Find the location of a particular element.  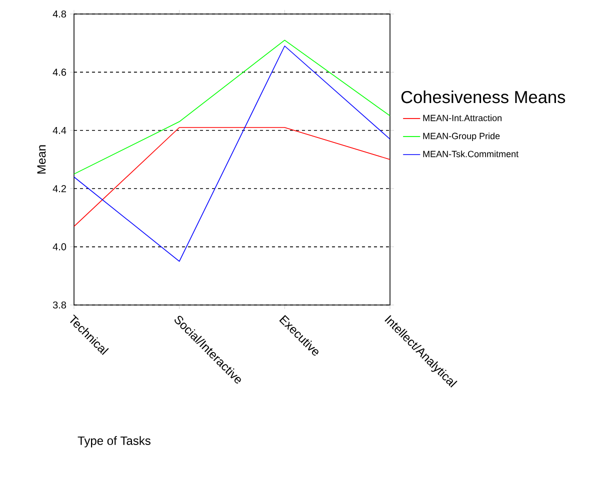

legend-label: MEAN-Int.Attraction is located at coordinates (462, 118).